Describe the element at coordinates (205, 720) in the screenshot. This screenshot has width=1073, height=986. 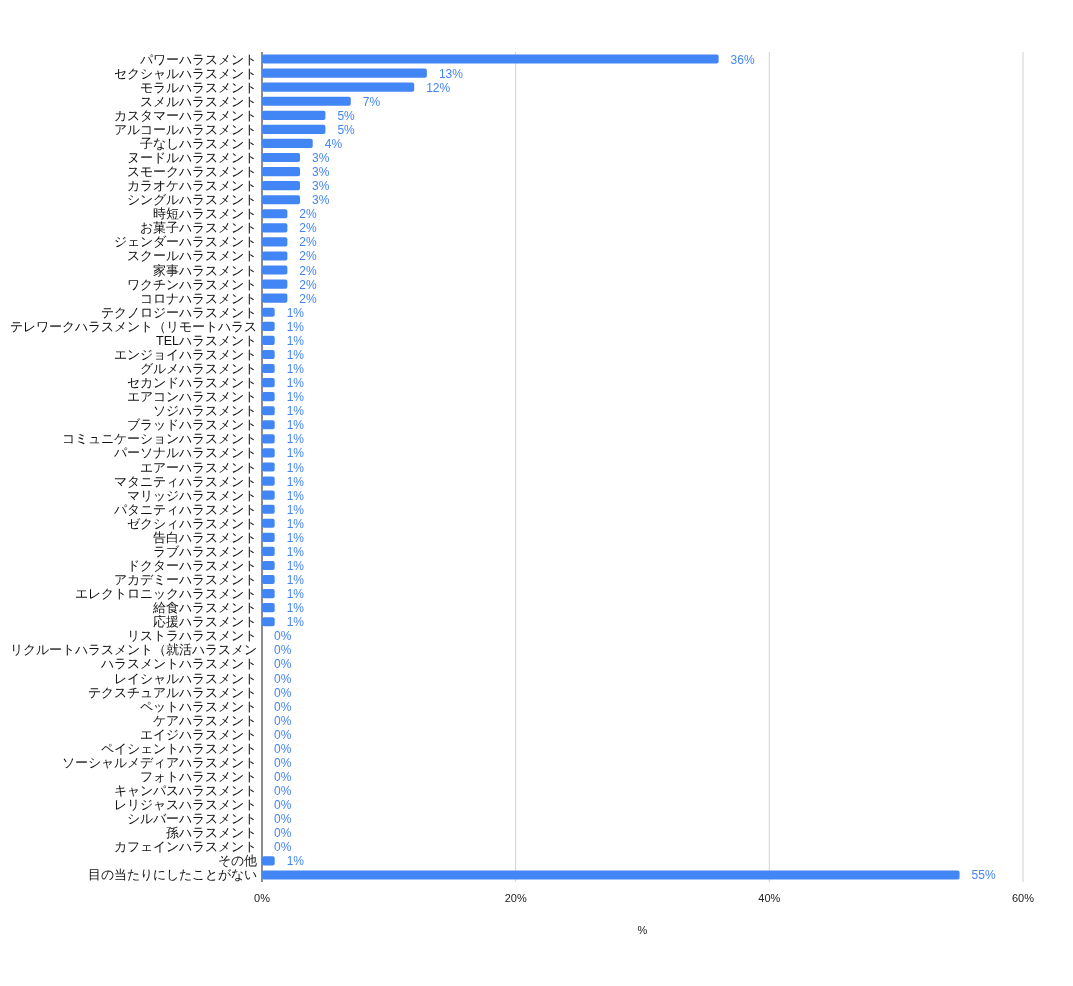
I see `y-tick-label: ケアハラスメント` at that location.